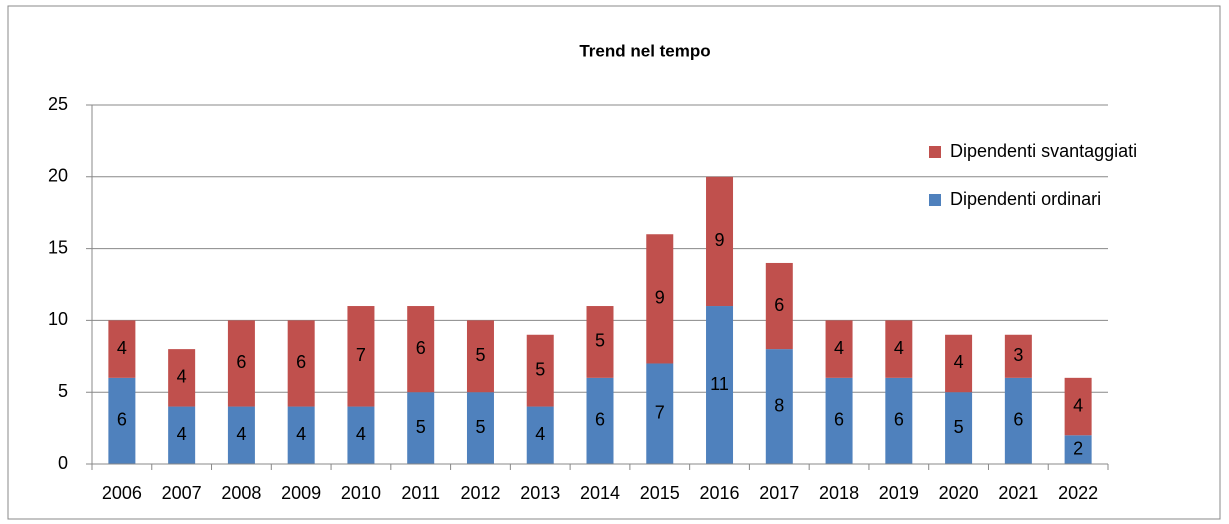 Image resolution: width=1229 pixels, height=524 pixels. Describe the element at coordinates (420, 493) in the screenshot. I see `x-tick-label: 2011` at that location.